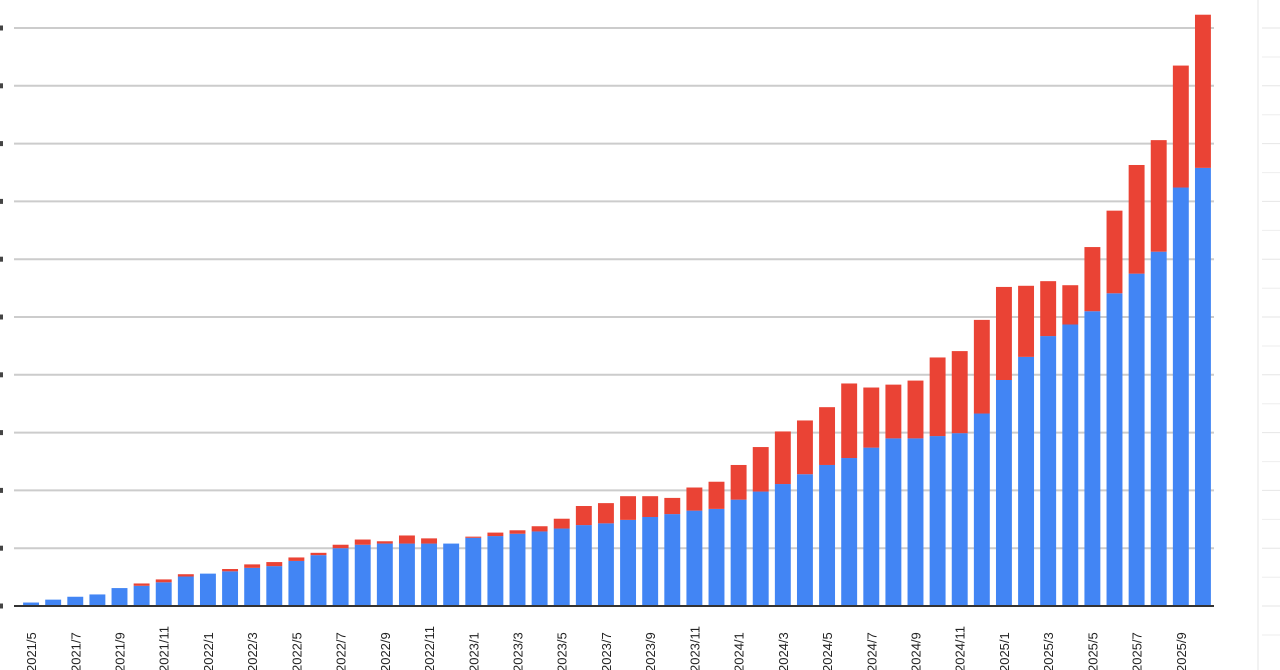  I want to click on x-tick-label: 2024/3, so click(783, 651).